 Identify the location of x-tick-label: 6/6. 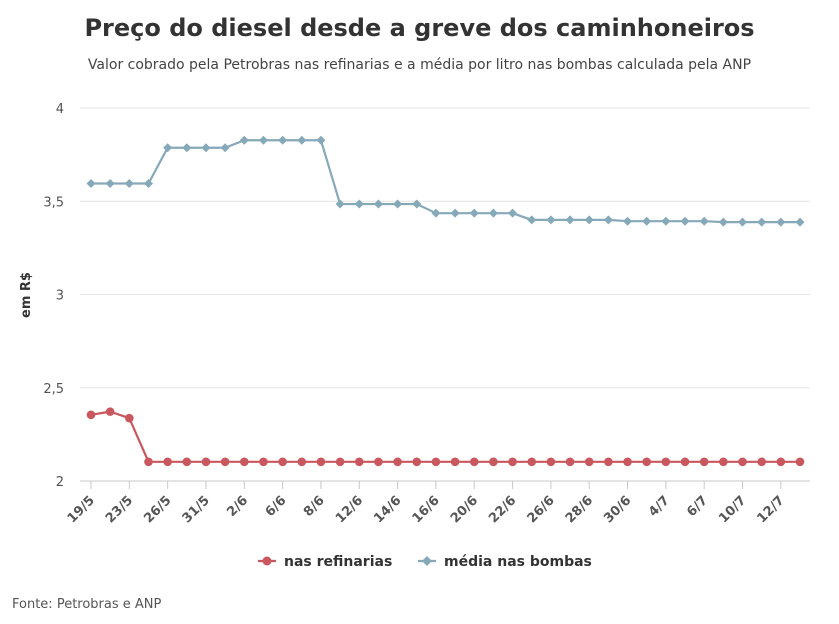
(276, 506).